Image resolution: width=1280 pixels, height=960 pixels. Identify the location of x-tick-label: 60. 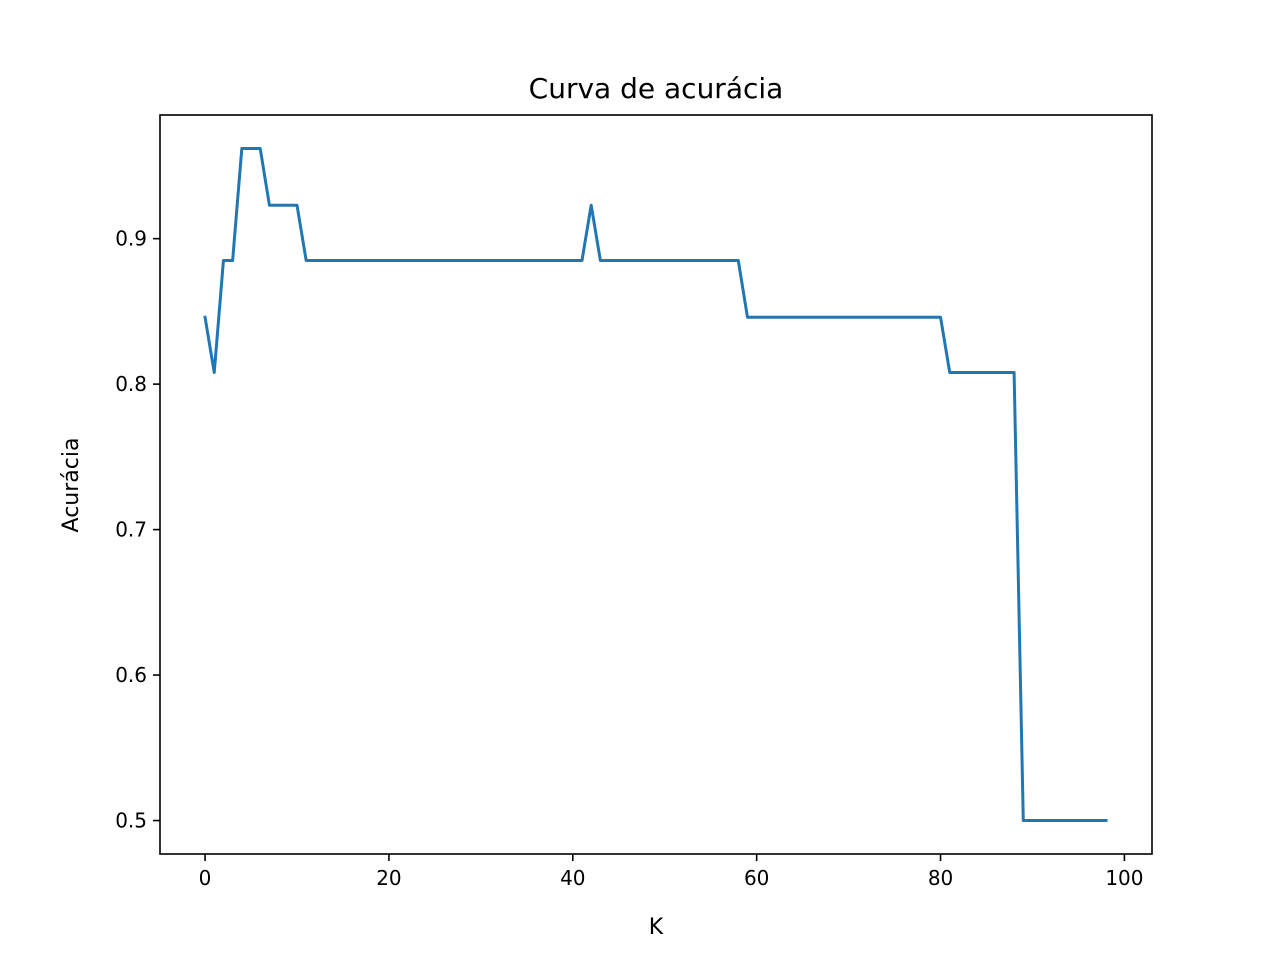
(756, 878).